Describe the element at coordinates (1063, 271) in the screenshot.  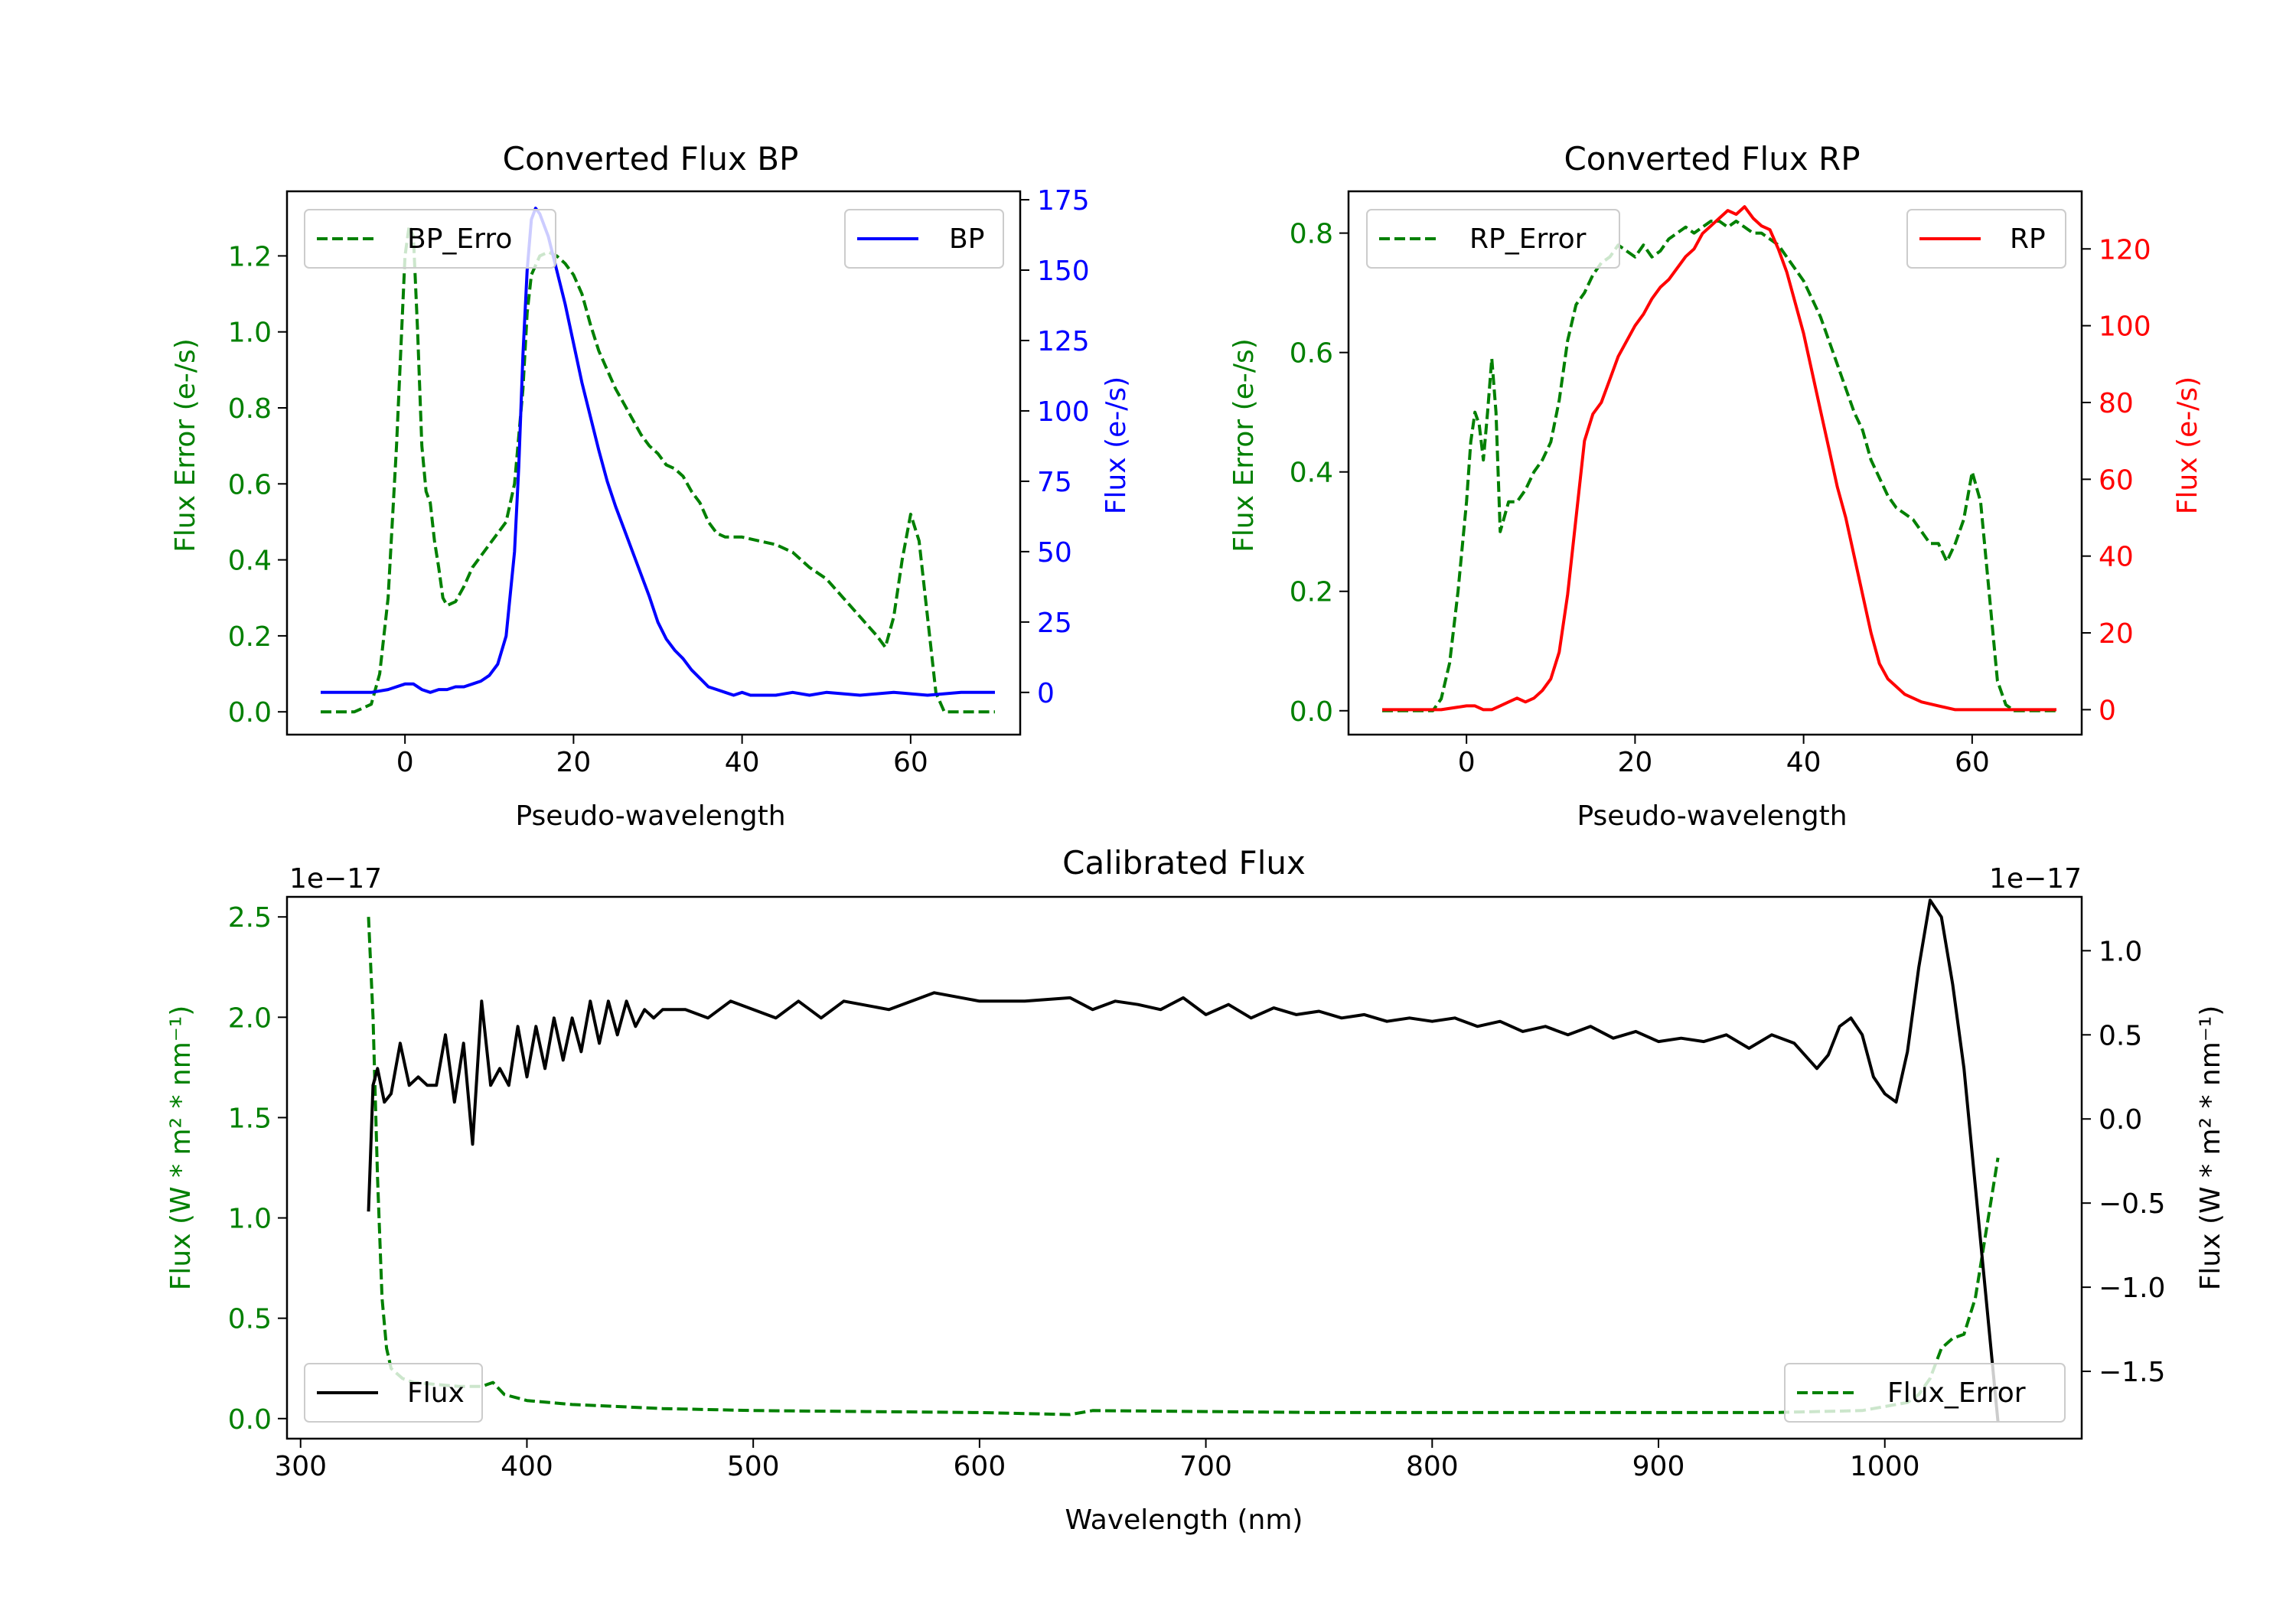
I see `y-right-tick-label: 150` at that location.